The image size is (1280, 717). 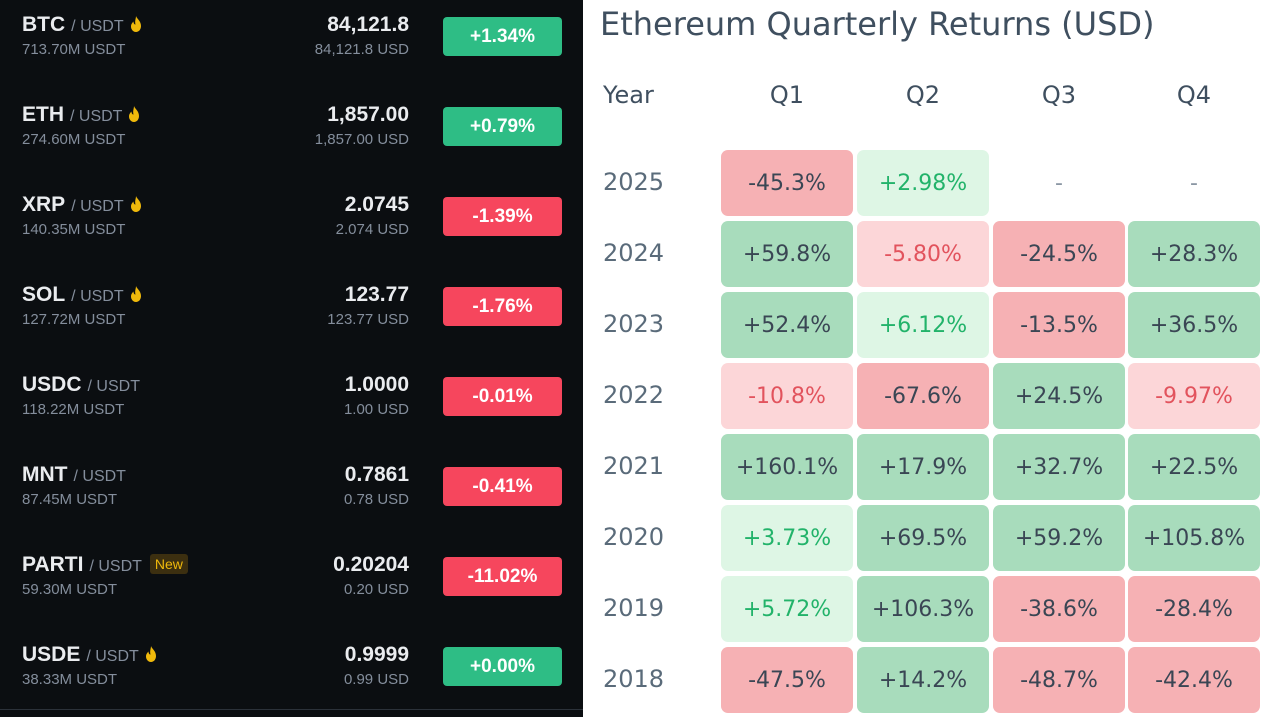 What do you see at coordinates (1059, 396) in the screenshot?
I see `heatmap-cell: +24.5%` at bounding box center [1059, 396].